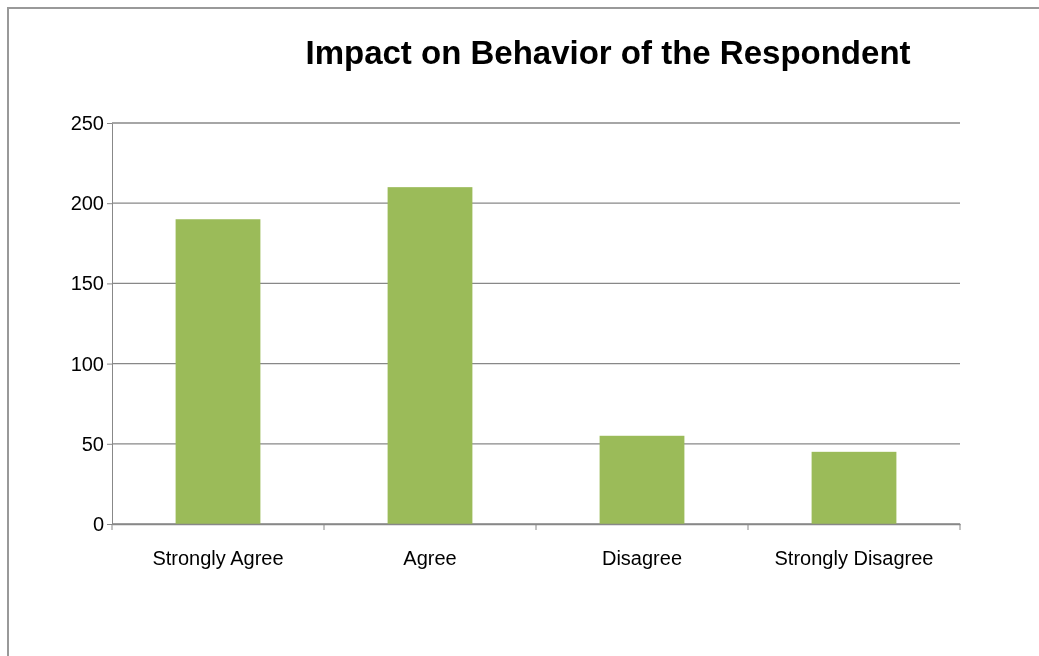 This screenshot has width=1039, height=656. Describe the element at coordinates (87, 283) in the screenshot. I see `y-tick-label: 150` at that location.